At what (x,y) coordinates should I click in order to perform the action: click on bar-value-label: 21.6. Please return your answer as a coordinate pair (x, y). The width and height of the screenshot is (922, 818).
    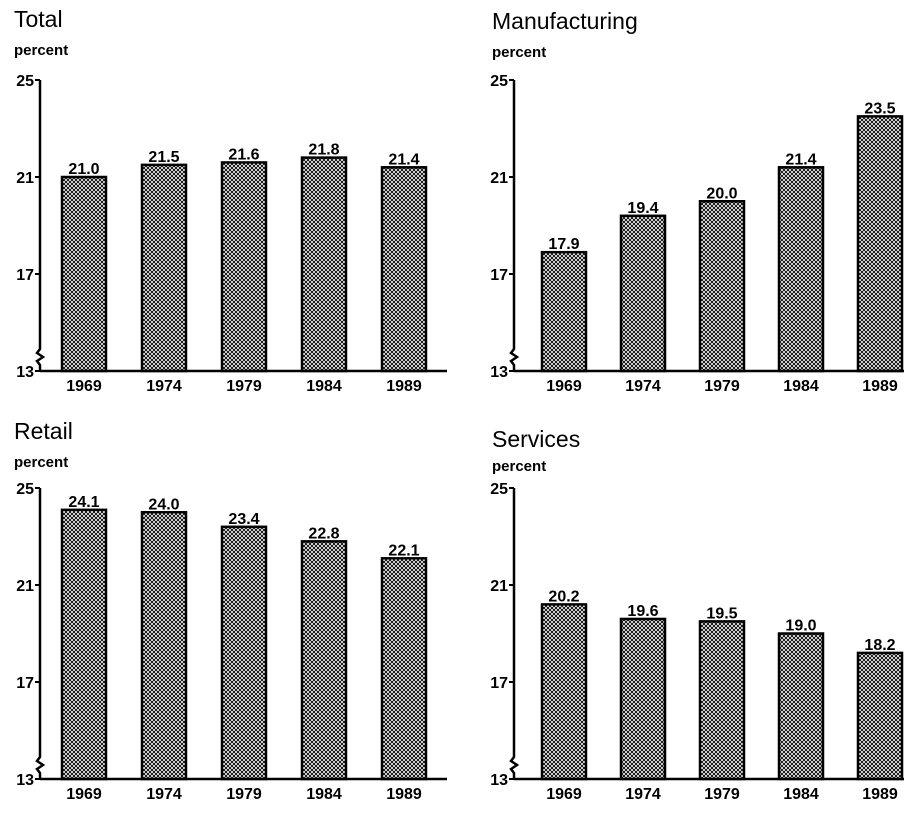
    Looking at the image, I should click on (243, 154).